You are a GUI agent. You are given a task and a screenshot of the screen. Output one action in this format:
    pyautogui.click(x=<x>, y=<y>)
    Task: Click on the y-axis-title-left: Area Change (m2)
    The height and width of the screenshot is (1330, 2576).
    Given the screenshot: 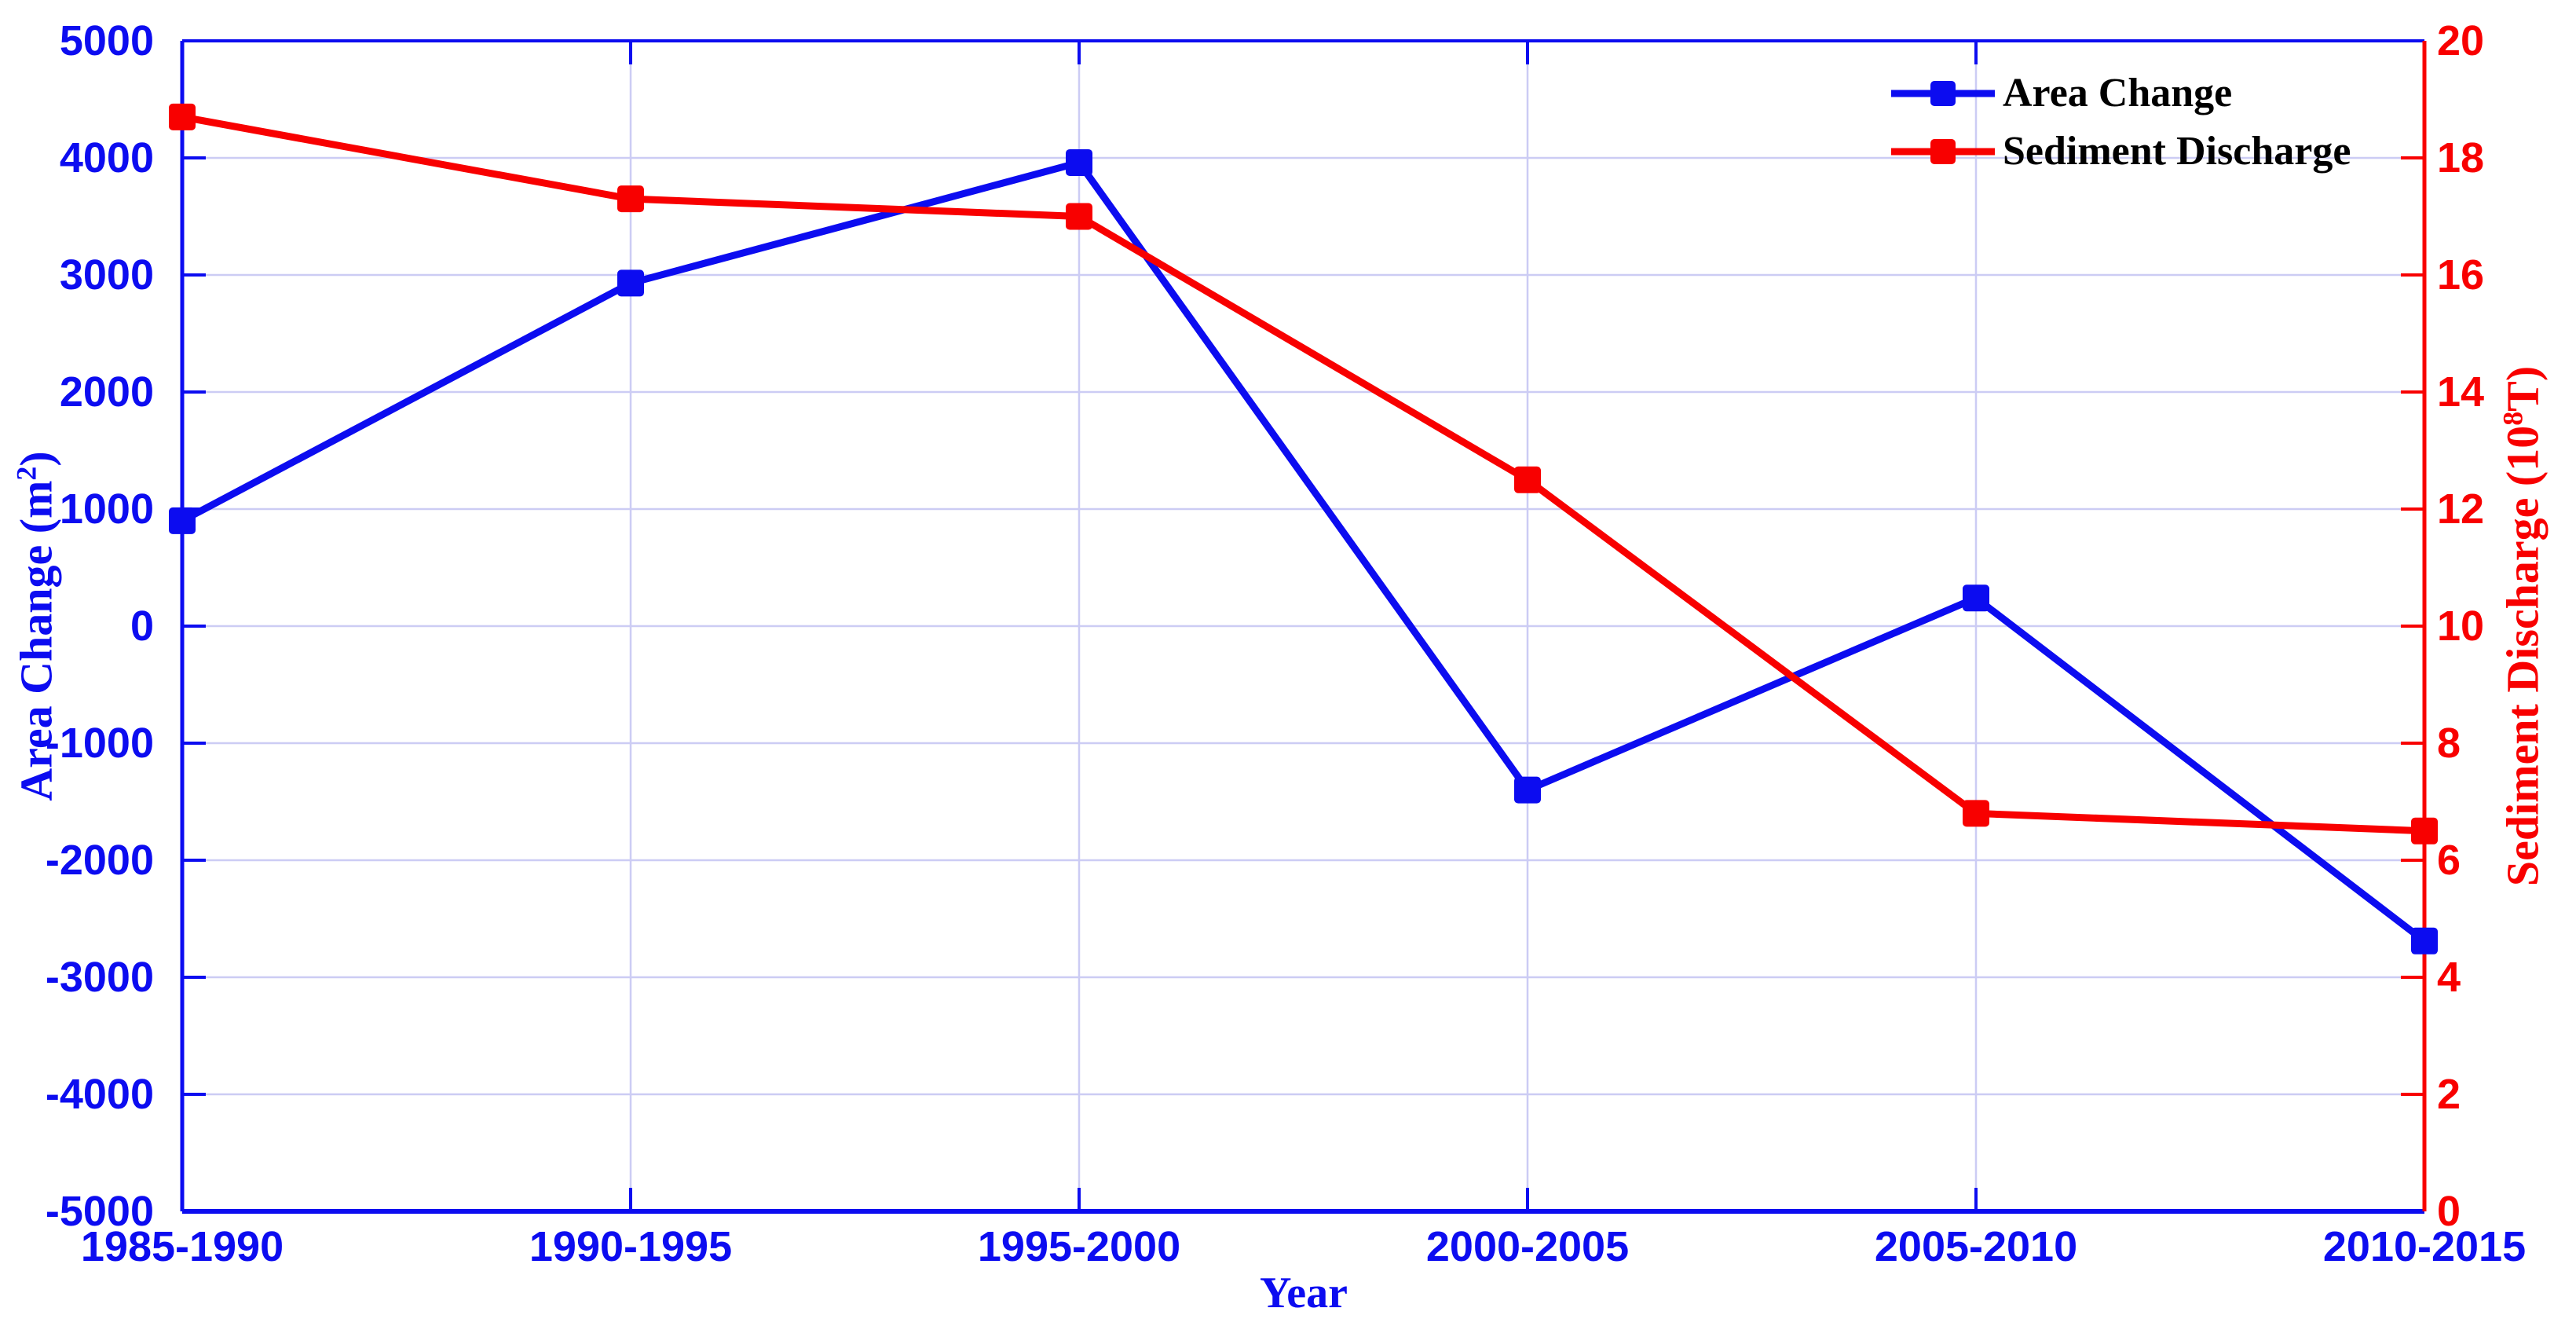 What is the action you would take?
    pyautogui.click(x=36, y=626)
    